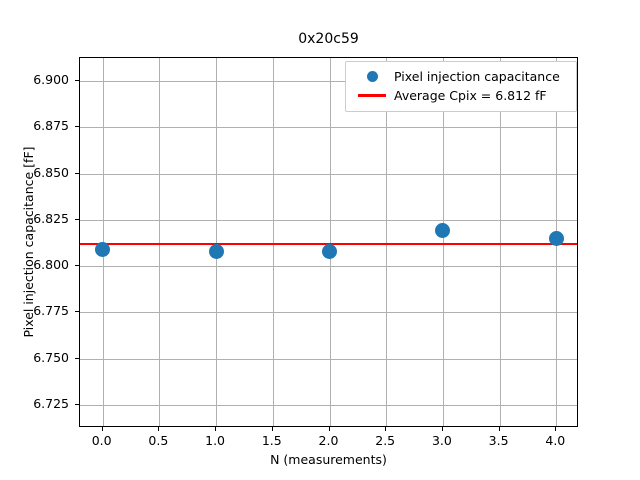 The height and width of the screenshot is (480, 640). Describe the element at coordinates (51, 311) in the screenshot. I see `y-tick-label: 6.775` at that location.